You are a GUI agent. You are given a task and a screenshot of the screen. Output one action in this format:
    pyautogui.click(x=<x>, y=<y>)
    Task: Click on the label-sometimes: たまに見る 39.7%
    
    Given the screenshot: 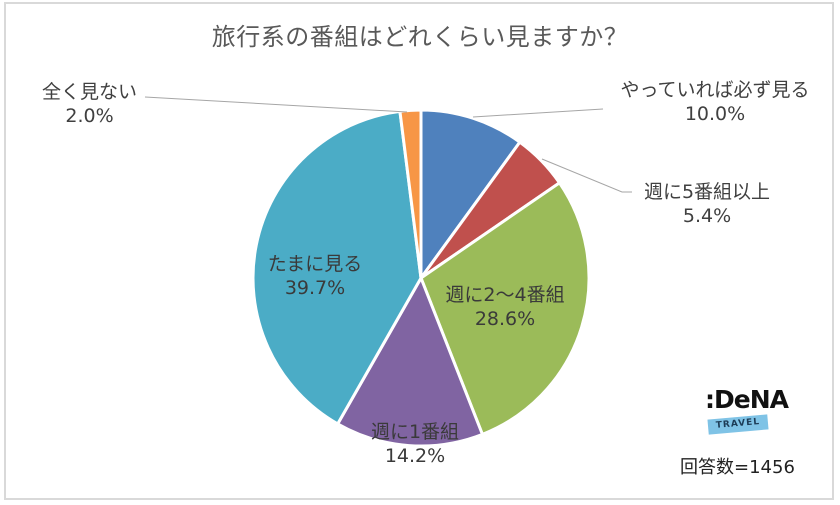 What is the action you would take?
    pyautogui.click(x=315, y=276)
    